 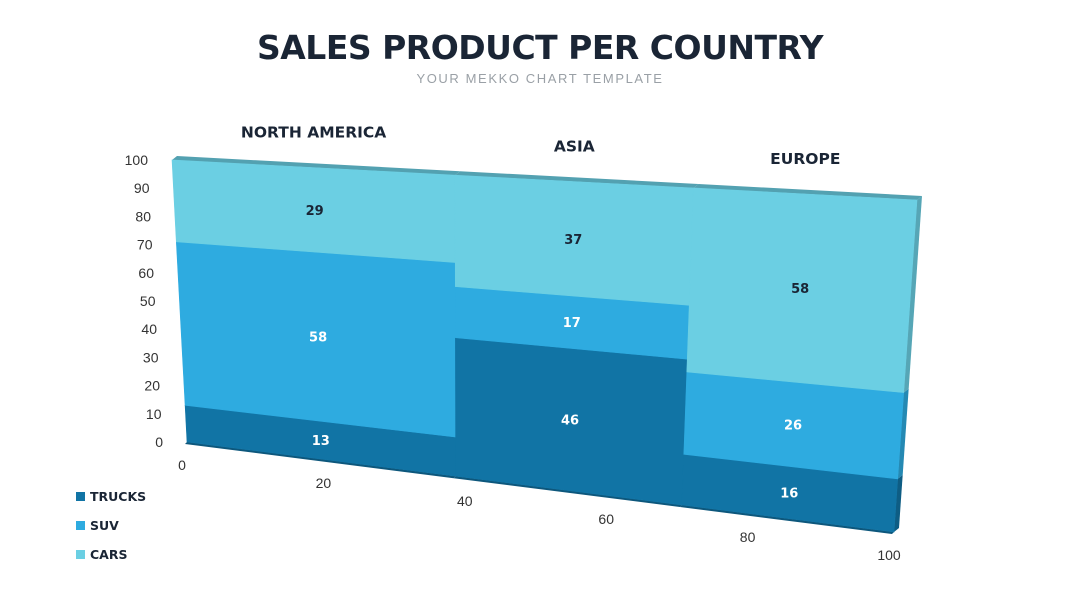 What do you see at coordinates (793, 425) in the screenshot?
I see `data-label-europe-suv: 26` at bounding box center [793, 425].